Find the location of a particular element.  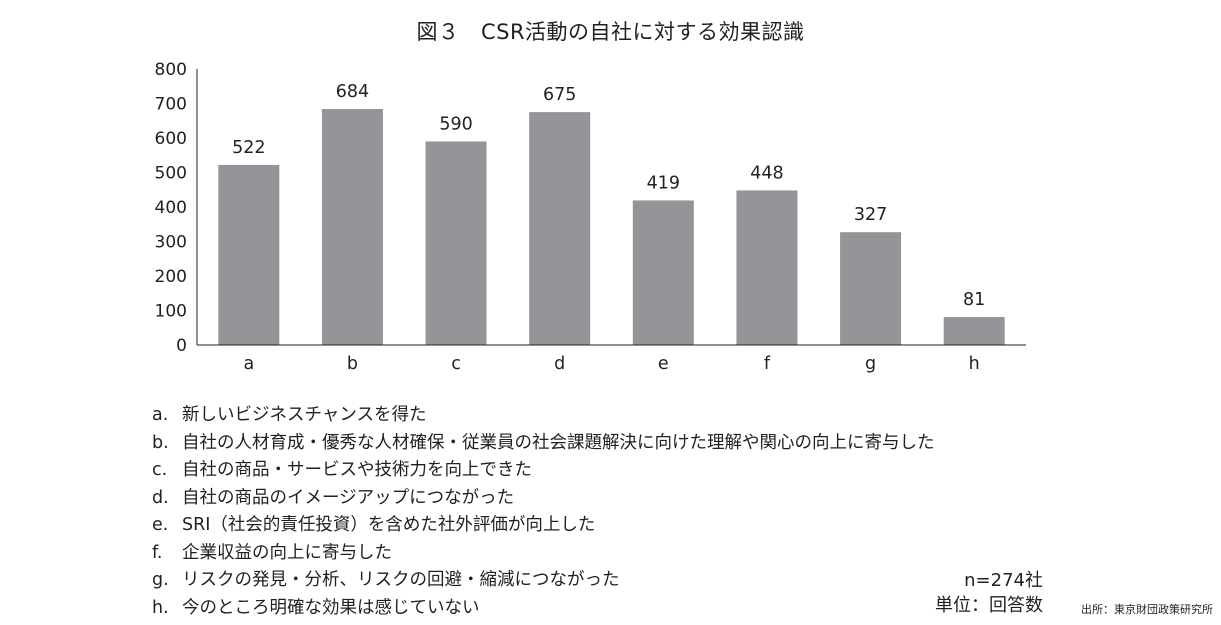

legend-text: 自社の商品のイメージアップにつながった is located at coordinates (348, 497).